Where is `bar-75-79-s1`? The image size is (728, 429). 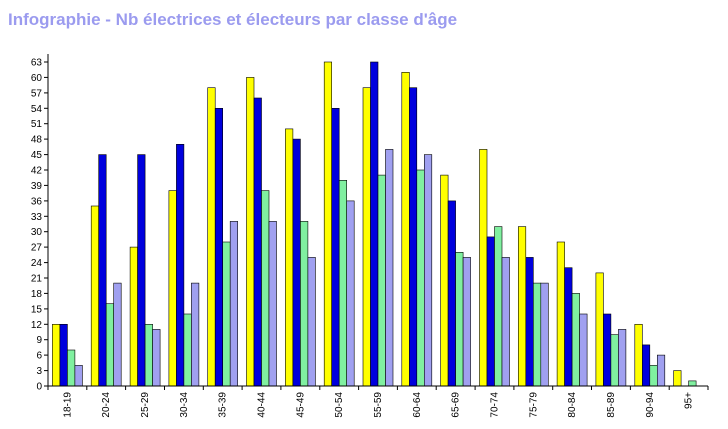
bar-75-79-s1 is located at coordinates (522, 306).